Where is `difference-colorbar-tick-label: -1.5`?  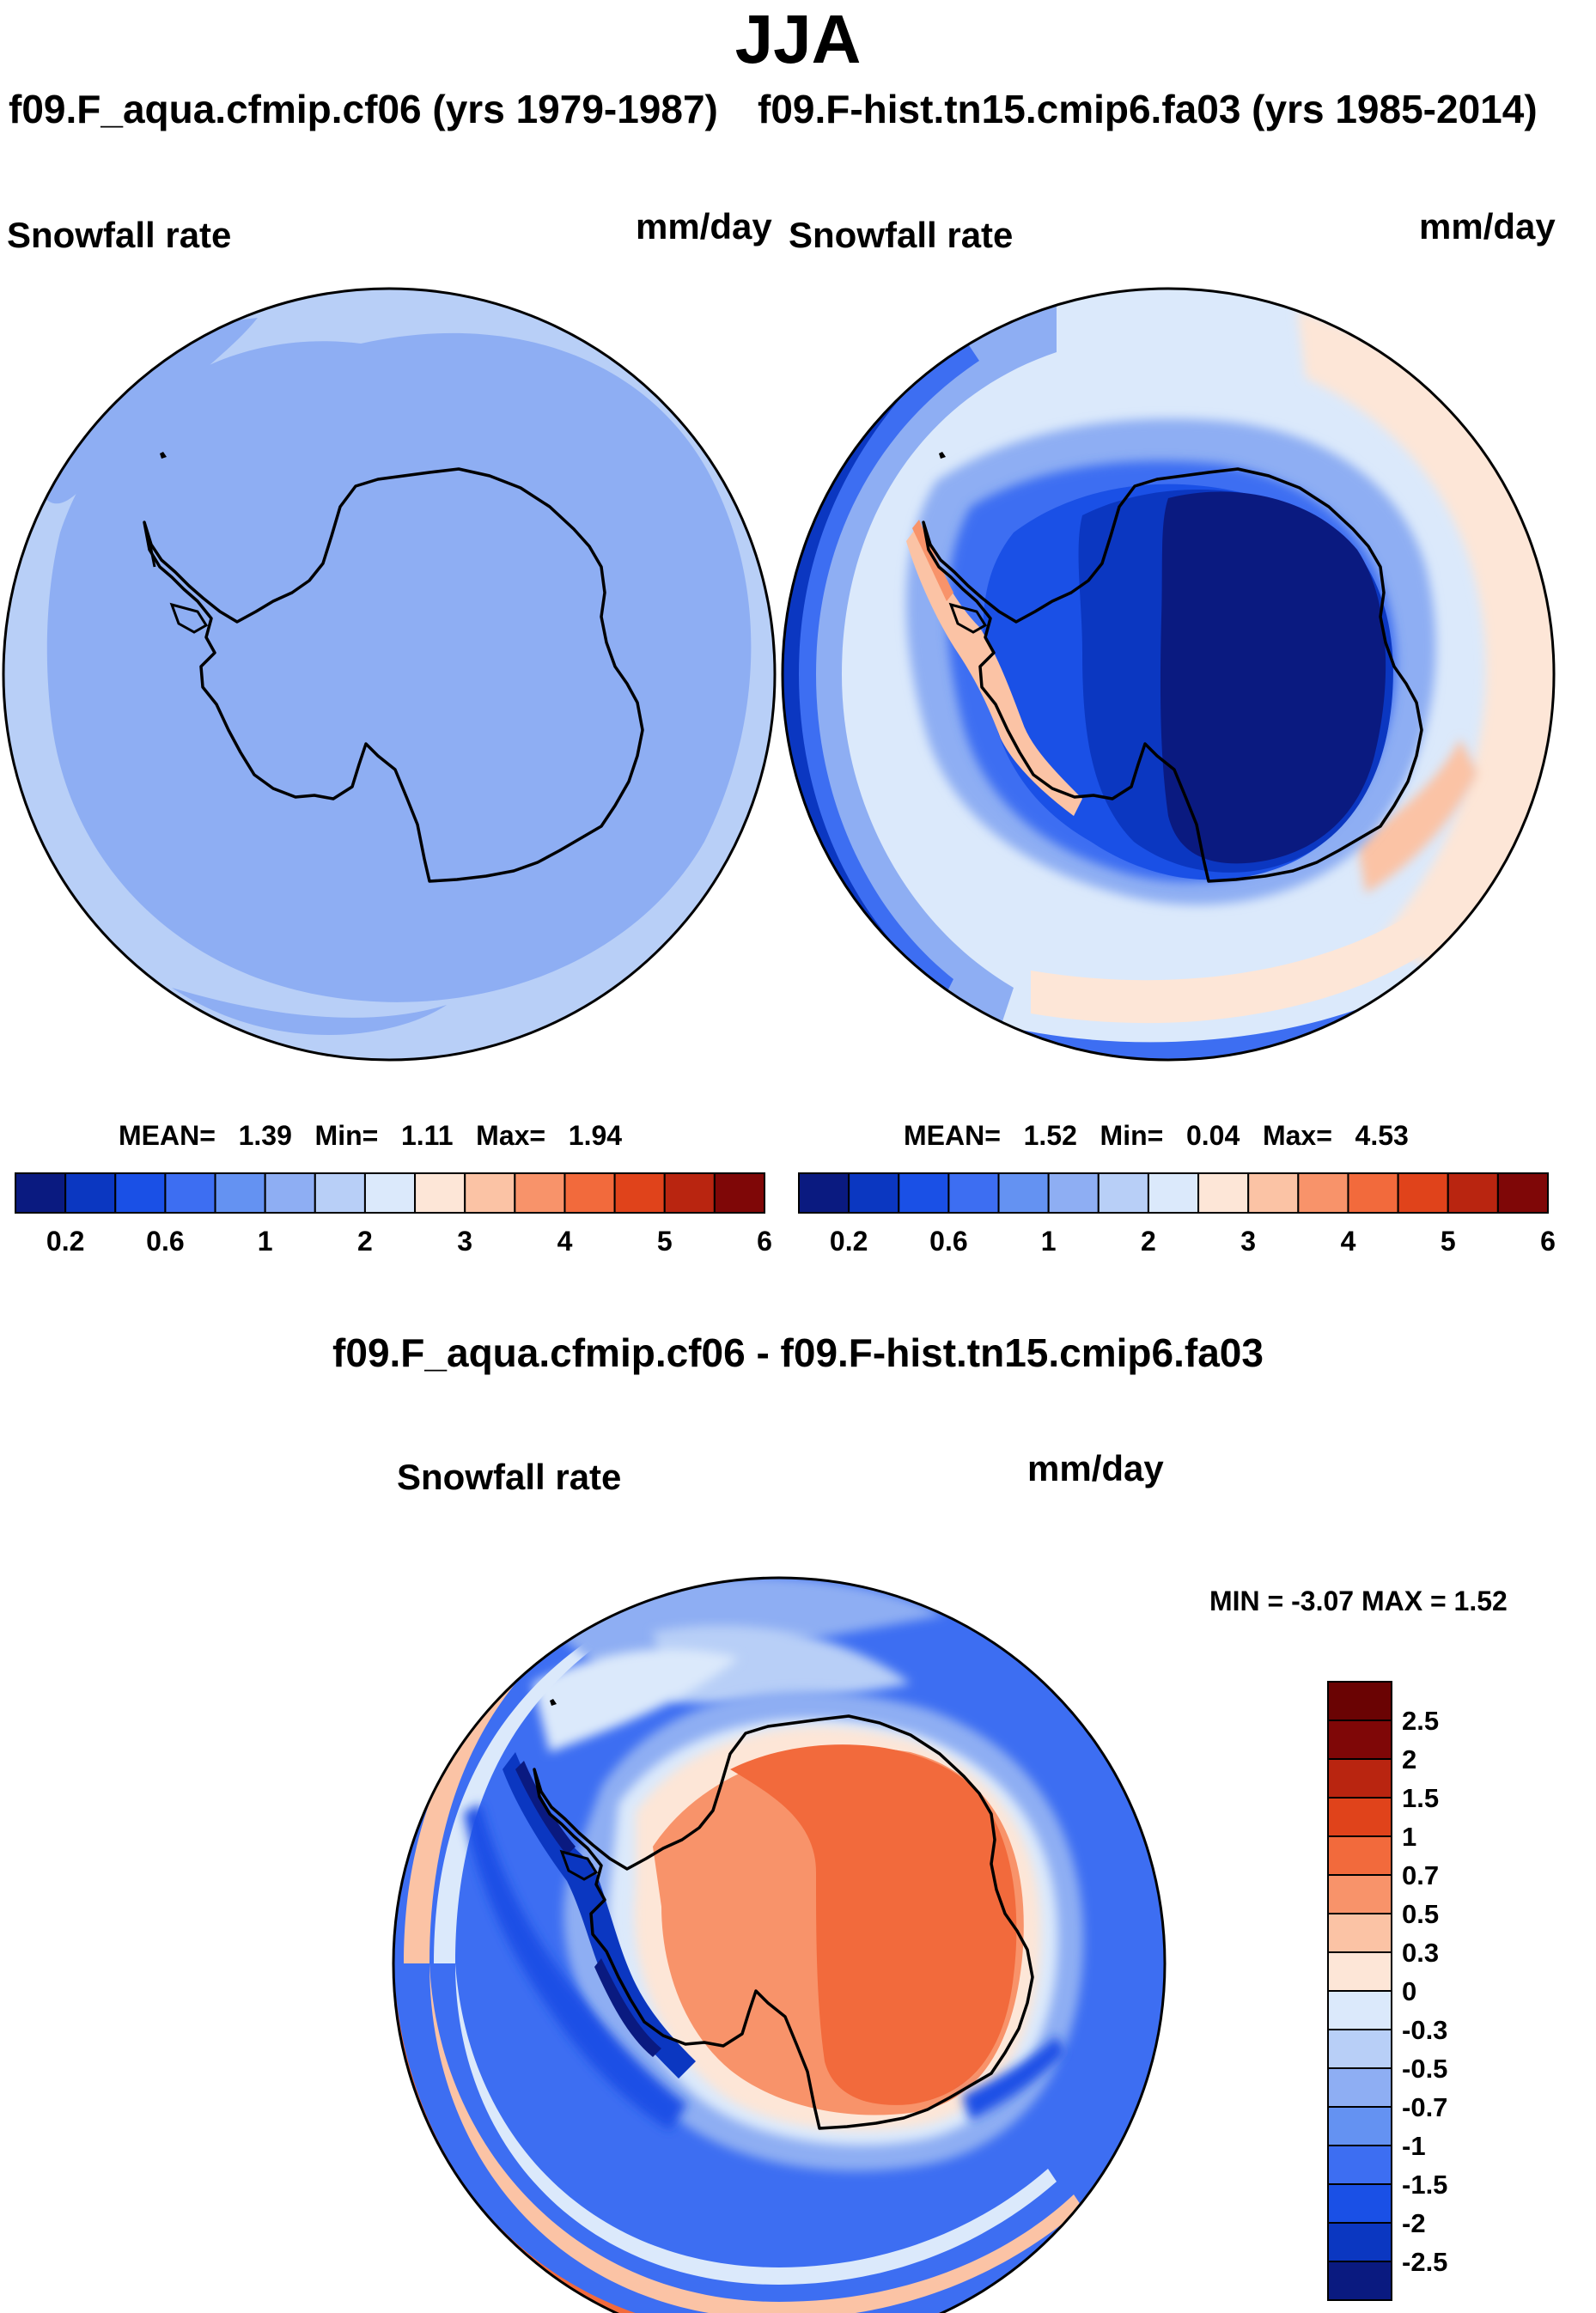
difference-colorbar-tick-label: -1.5 is located at coordinates (1424, 2185).